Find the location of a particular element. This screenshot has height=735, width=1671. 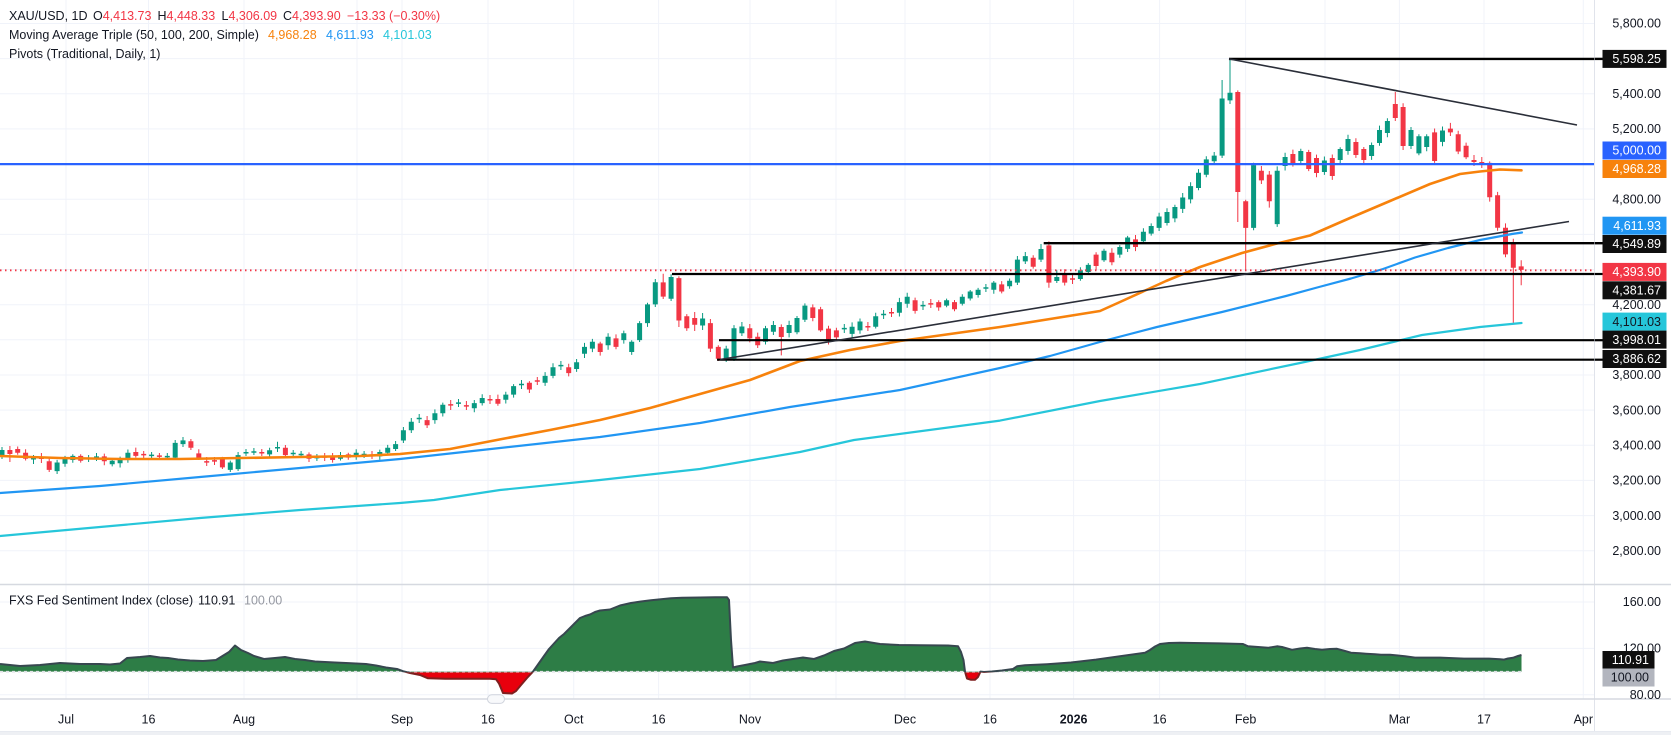

svg-text: 5,800.00 is located at coordinates (1636, 24).